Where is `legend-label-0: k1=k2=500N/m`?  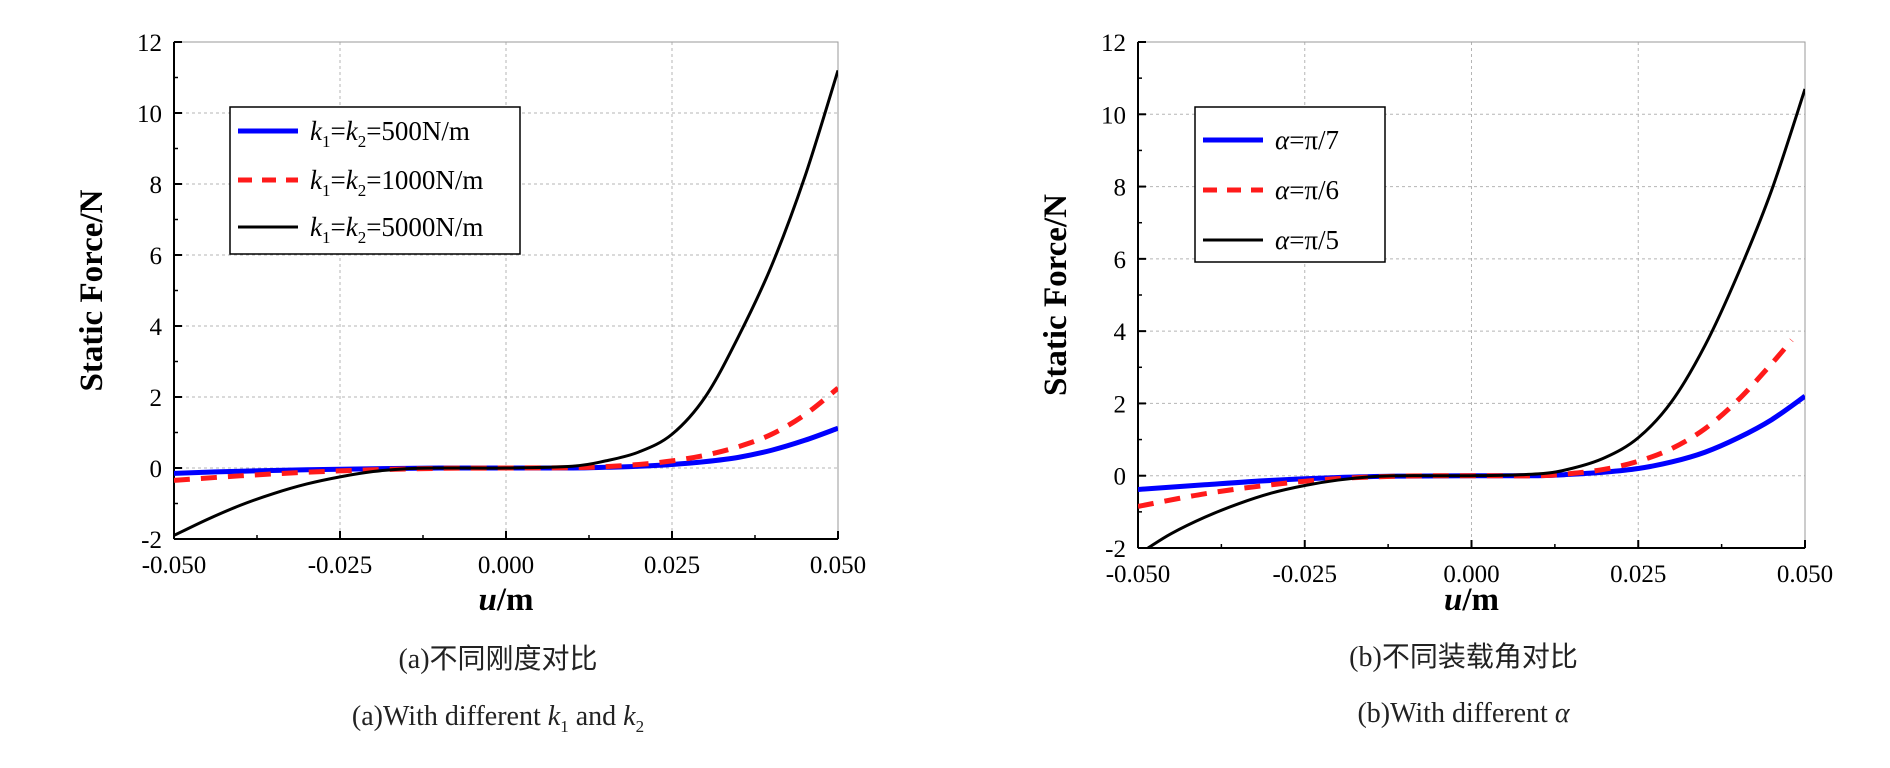 legend-label-0: k1=k2=500N/m is located at coordinates (390, 133).